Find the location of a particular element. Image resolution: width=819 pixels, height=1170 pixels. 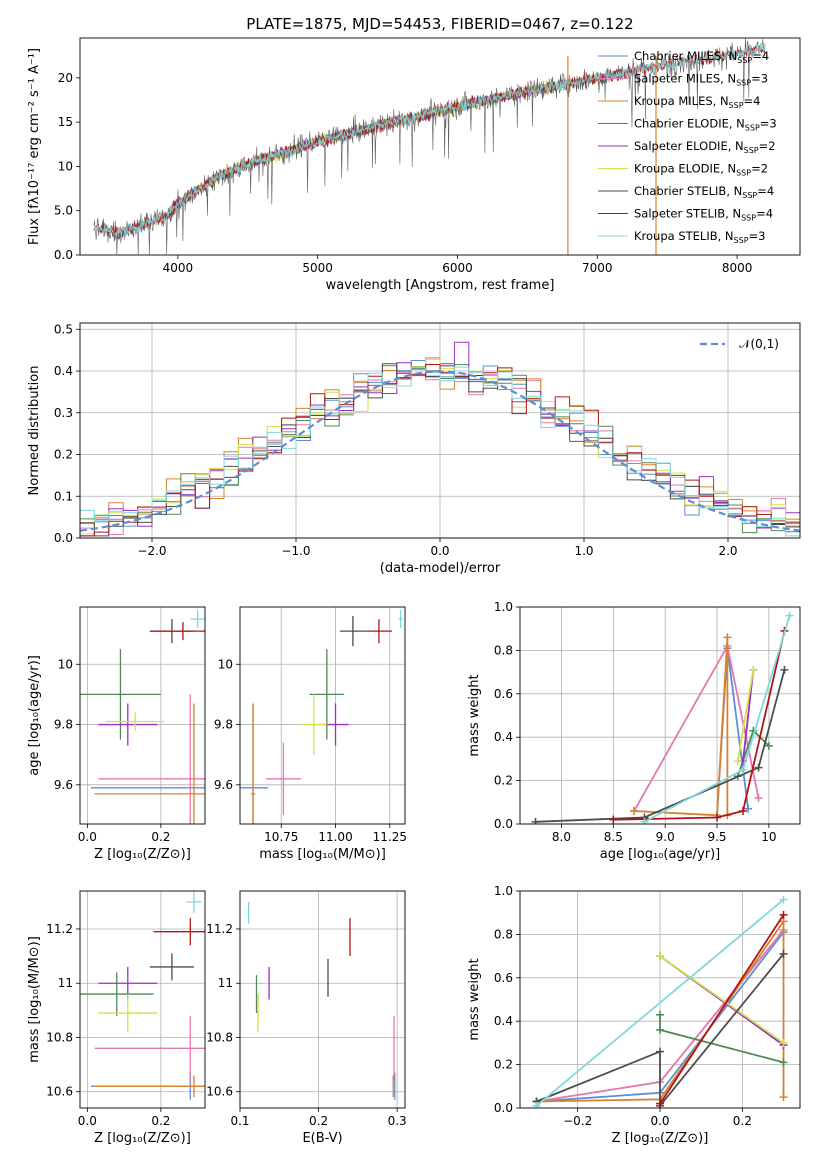

weight-vs-Z-line-chabrier-stelib is located at coordinates (660, 1030).